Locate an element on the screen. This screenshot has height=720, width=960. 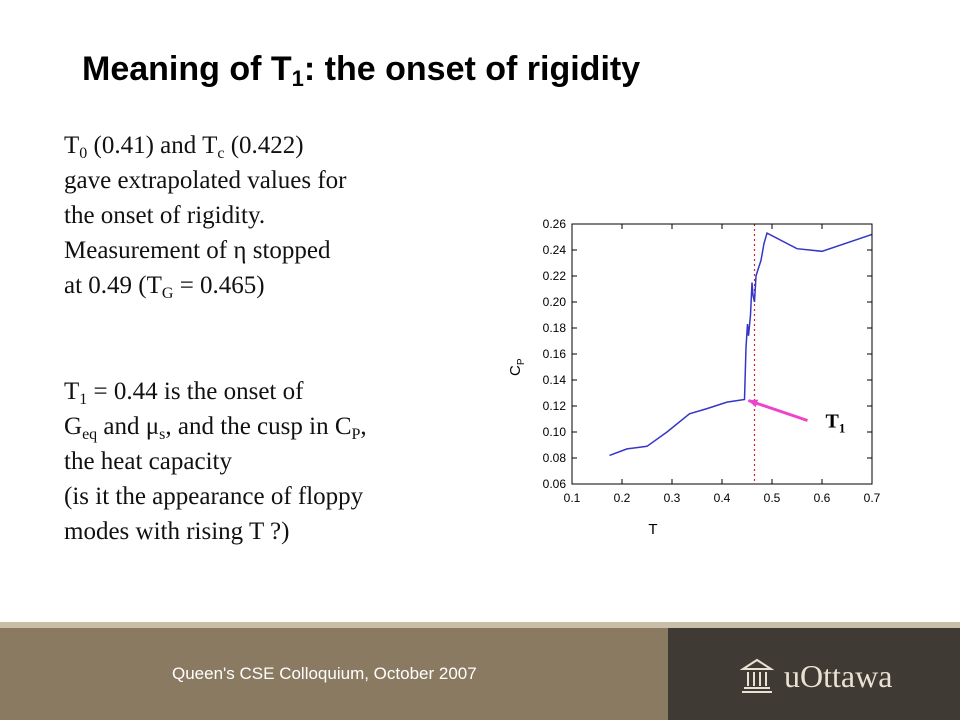
footer-bar is located at coordinates (334, 674).